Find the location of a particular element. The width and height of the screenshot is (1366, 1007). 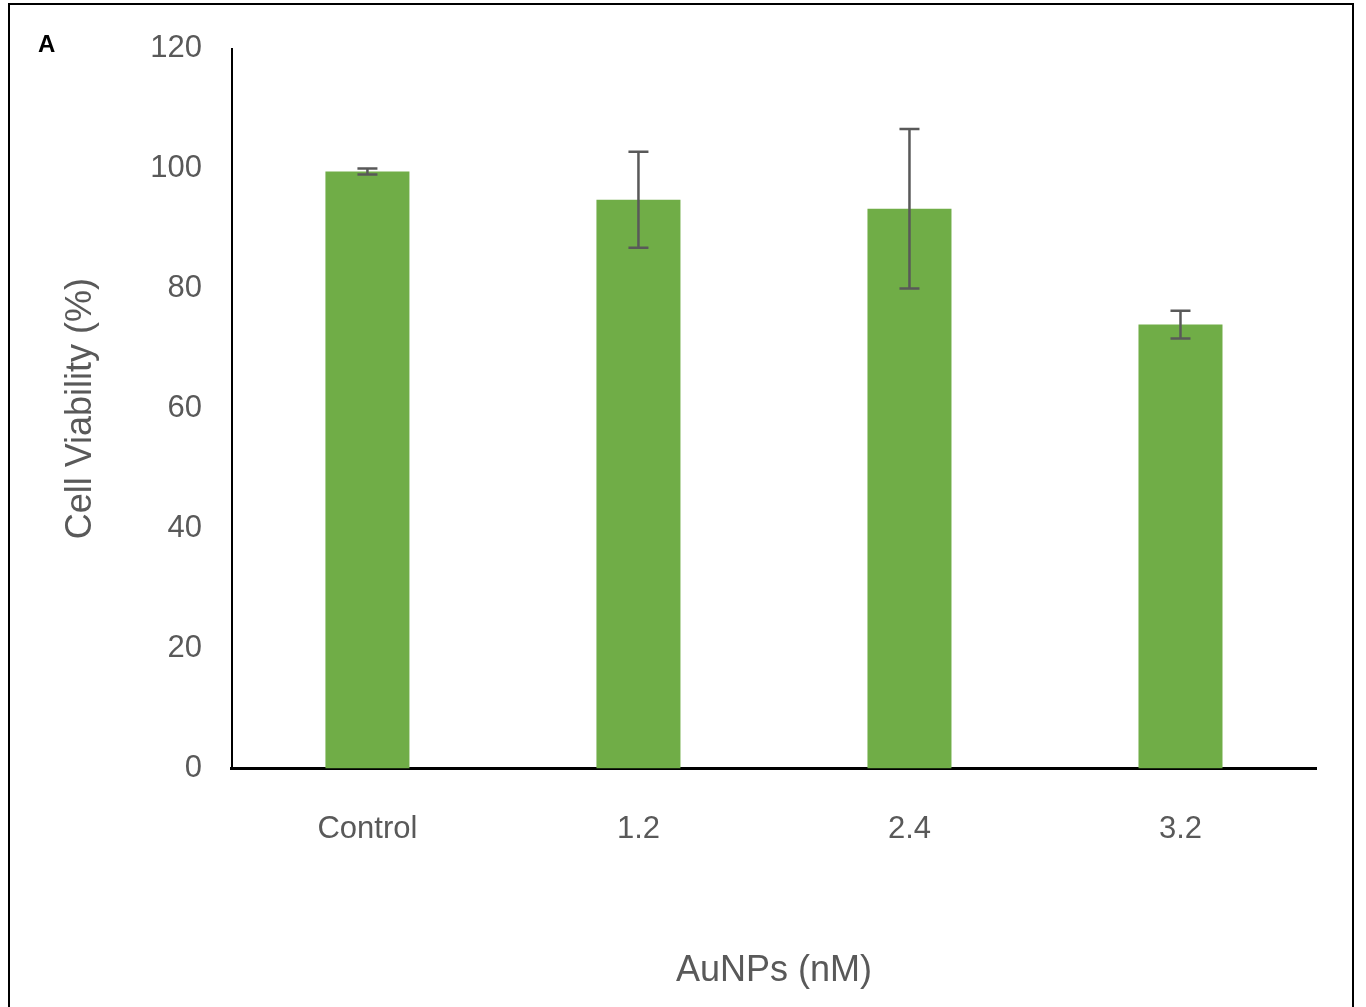

y-tick-label: 60 is located at coordinates (184, 407).